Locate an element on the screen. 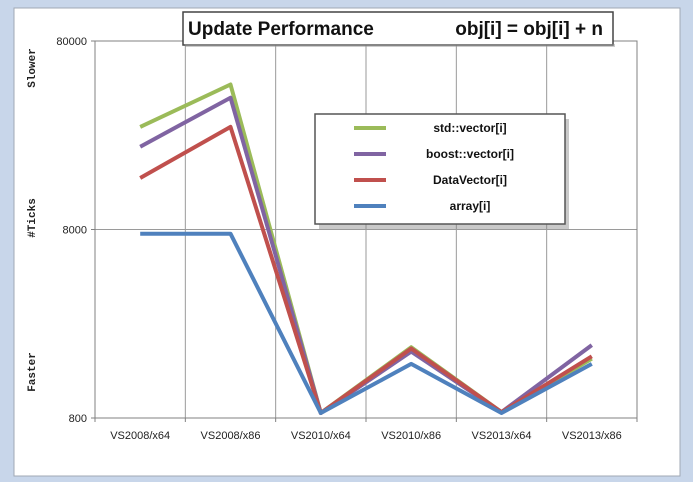 Image resolution: width=693 pixels, height=482 pixels. y-tick-label: 8000 is located at coordinates (75, 231).